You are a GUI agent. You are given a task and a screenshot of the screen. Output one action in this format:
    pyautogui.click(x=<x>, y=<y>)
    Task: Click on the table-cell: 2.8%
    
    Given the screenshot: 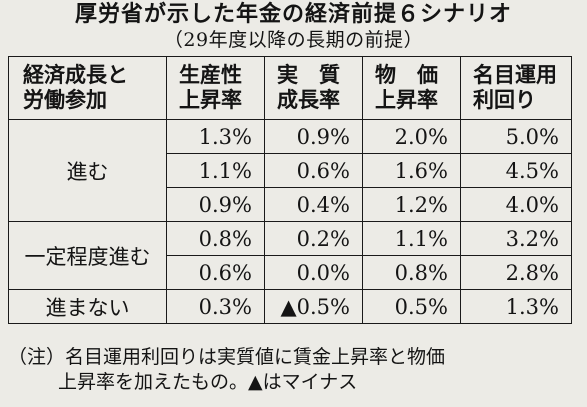 What is the action you would take?
    pyautogui.click(x=516, y=272)
    